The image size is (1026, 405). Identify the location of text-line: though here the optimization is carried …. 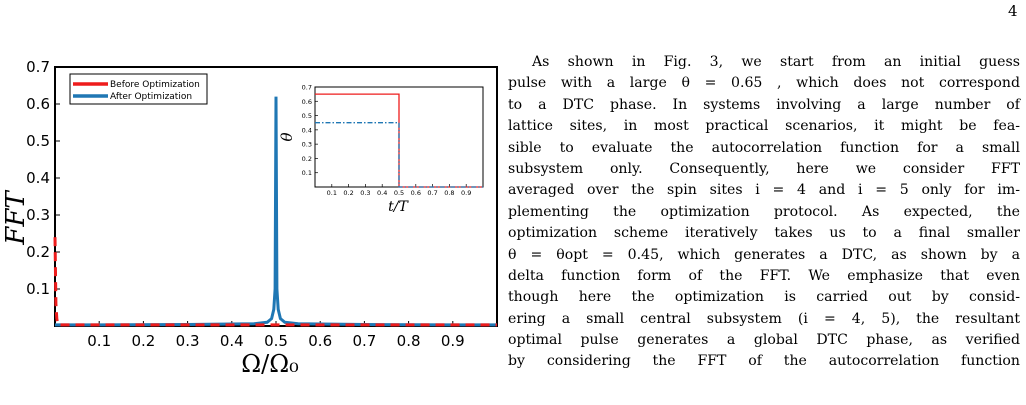
(764, 297).